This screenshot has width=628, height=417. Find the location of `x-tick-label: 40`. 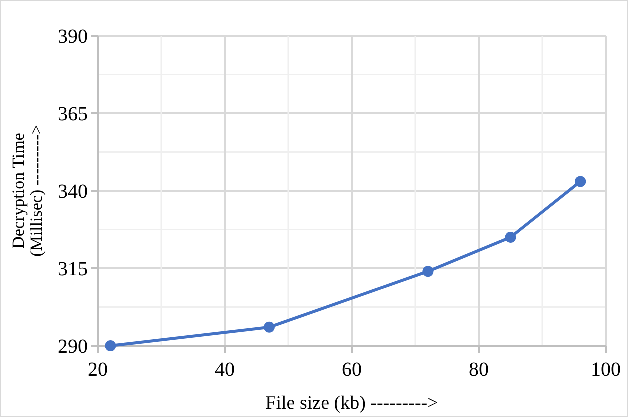

x-tick-label: 40 is located at coordinates (225, 370).